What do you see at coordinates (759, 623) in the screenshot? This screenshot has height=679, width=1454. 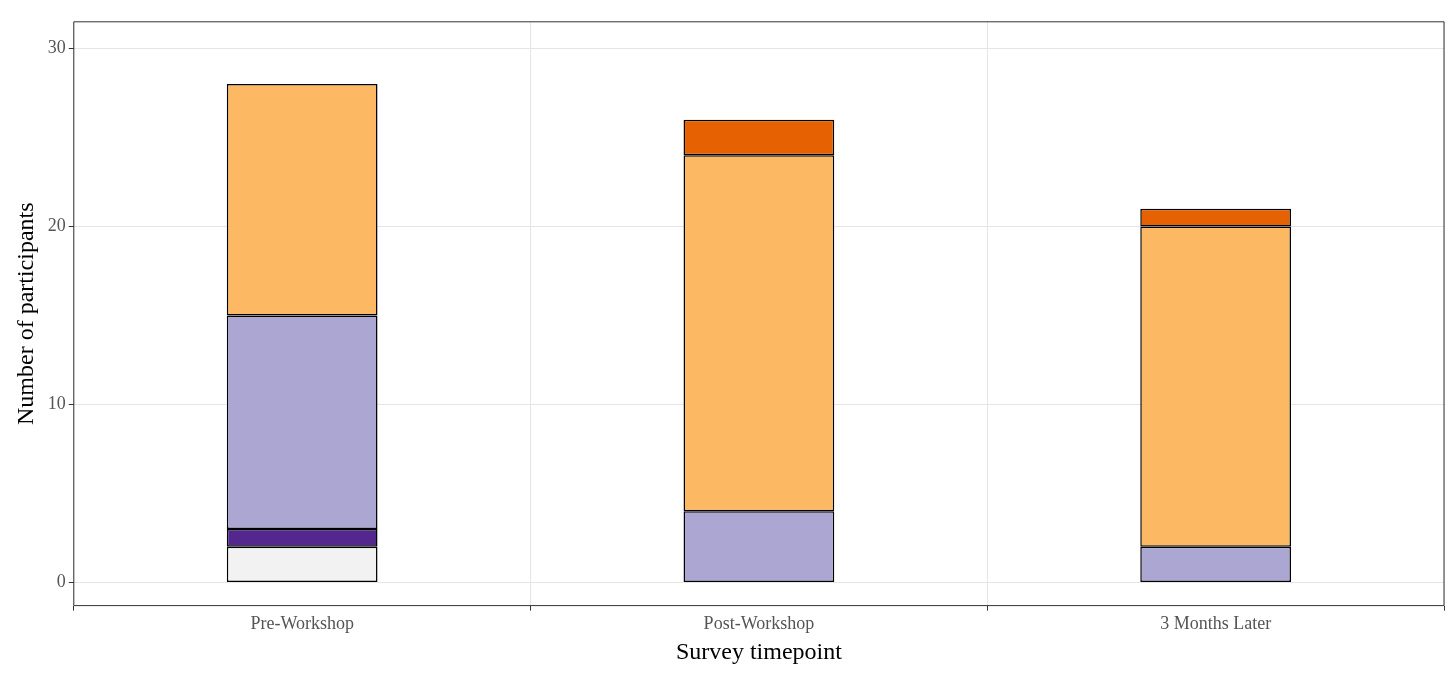 I see `x-tick-label: Post-Workshop` at bounding box center [759, 623].